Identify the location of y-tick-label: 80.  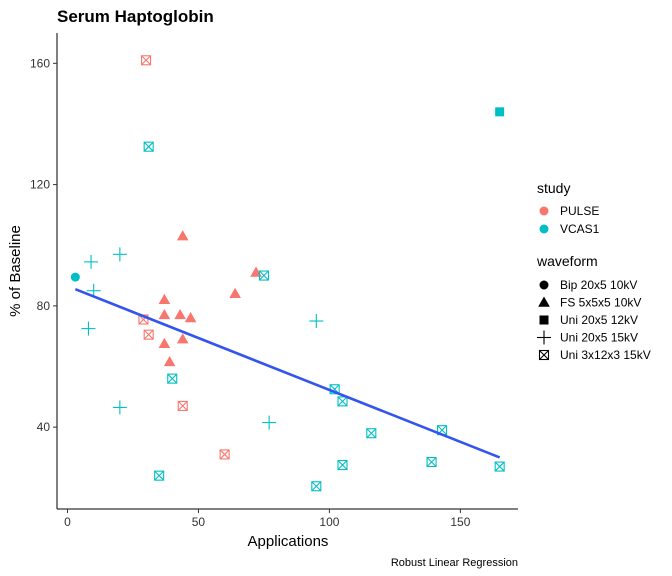
(44, 306).